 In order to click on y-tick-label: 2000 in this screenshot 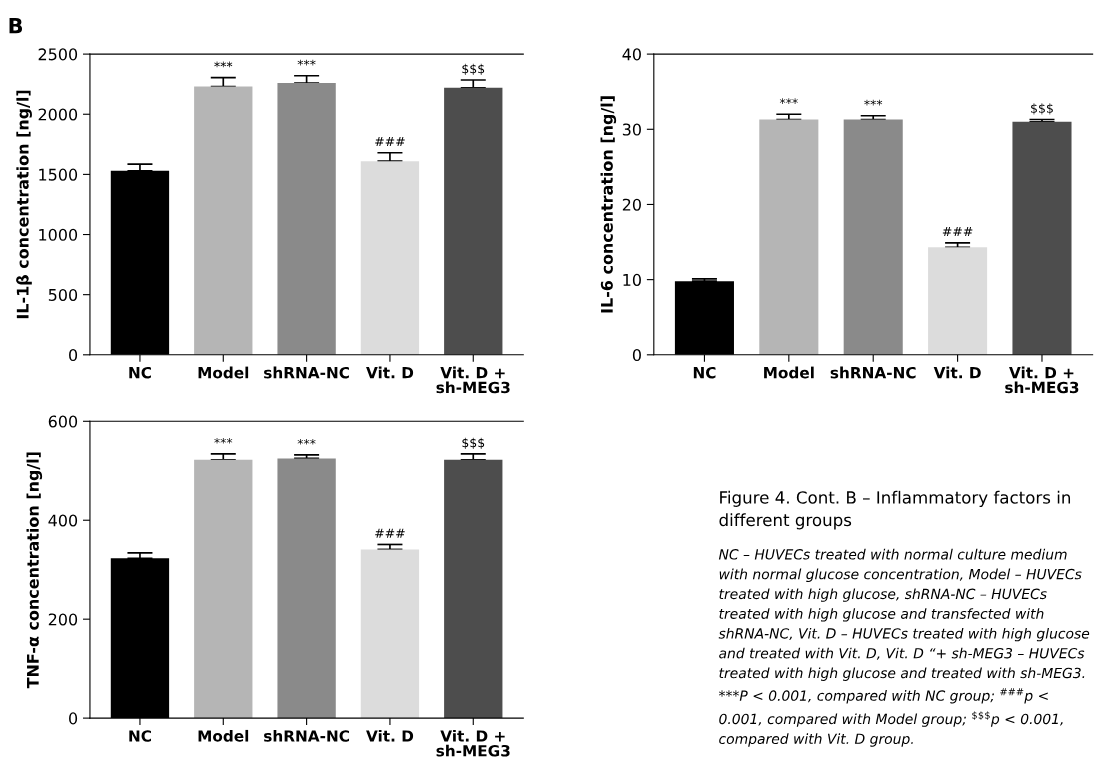, I will do `click(58, 114)`.